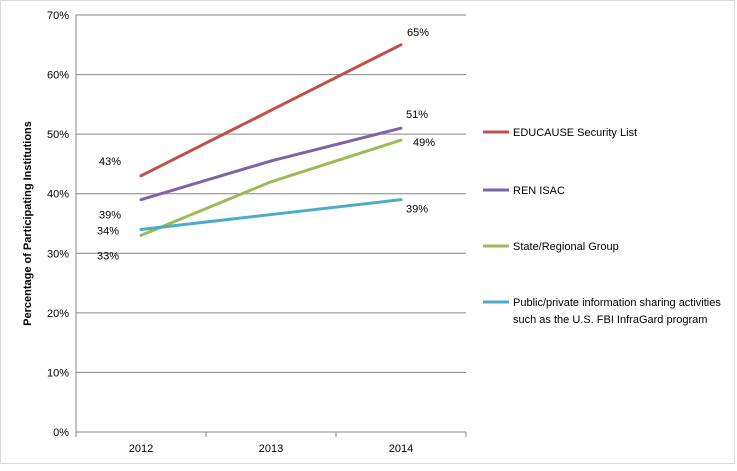  What do you see at coordinates (108, 256) in the screenshot?
I see `data-label: 33%` at bounding box center [108, 256].